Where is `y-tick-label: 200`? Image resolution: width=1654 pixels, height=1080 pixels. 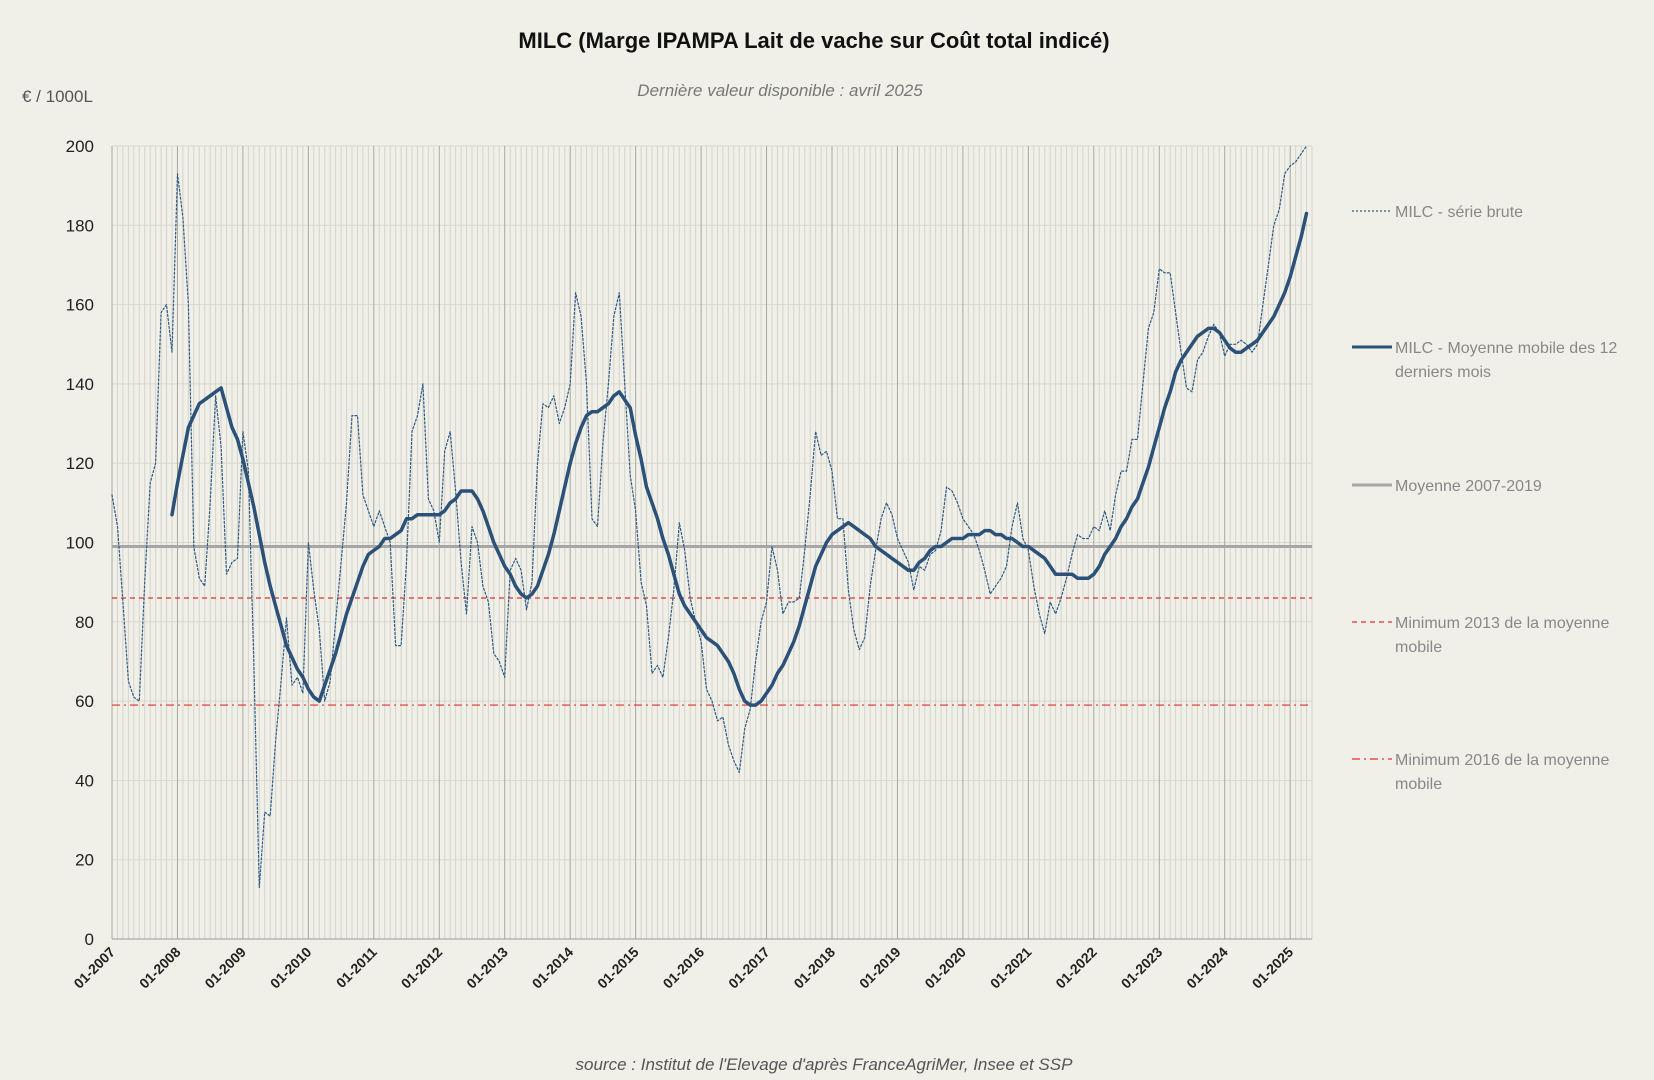
y-tick-label: 200 is located at coordinates (80, 146).